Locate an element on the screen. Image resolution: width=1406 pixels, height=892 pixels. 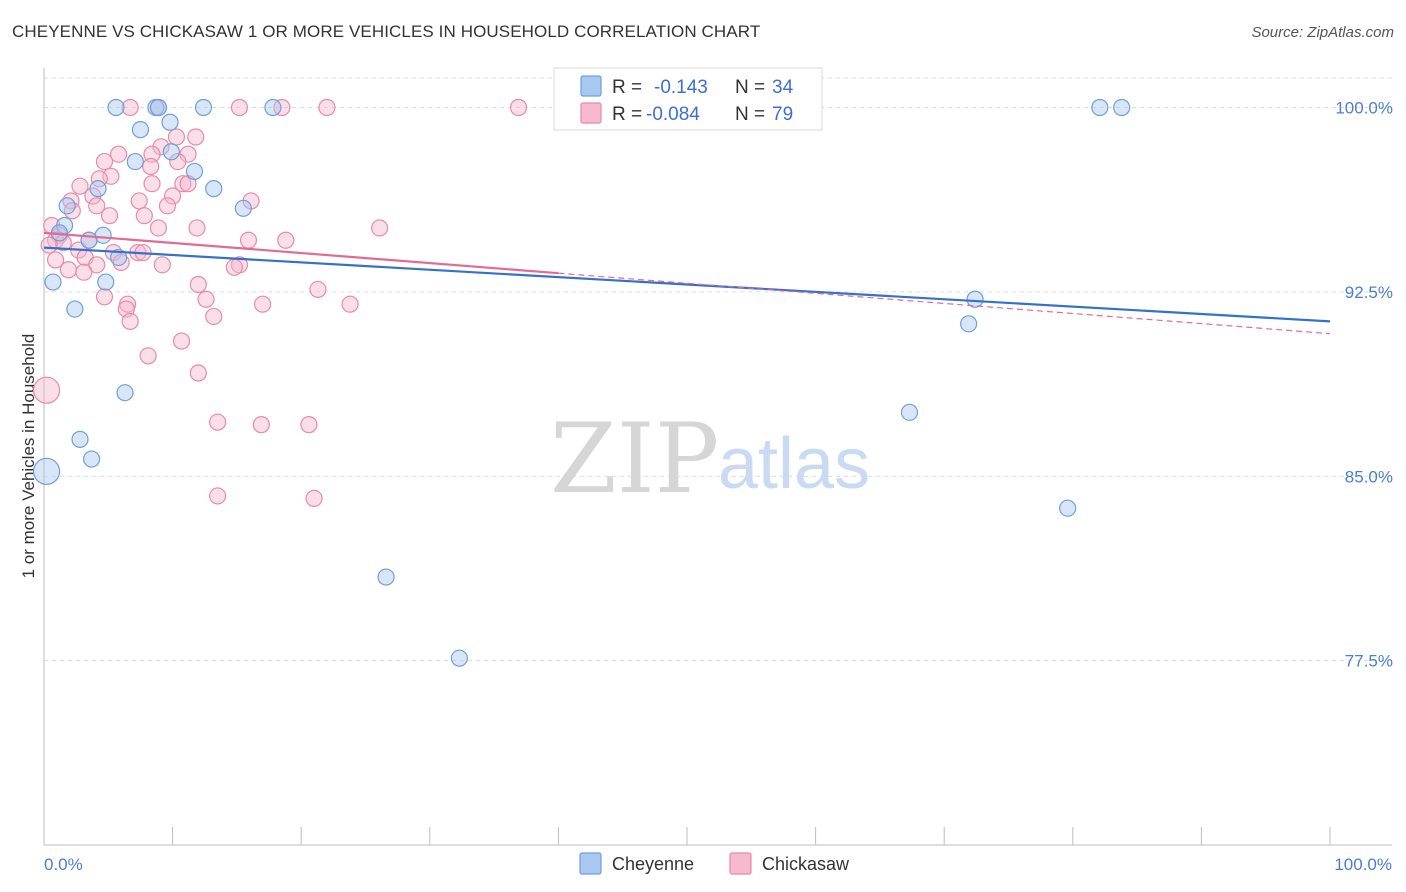
chickasaw-trend-line-extension is located at coordinates (944, 303).